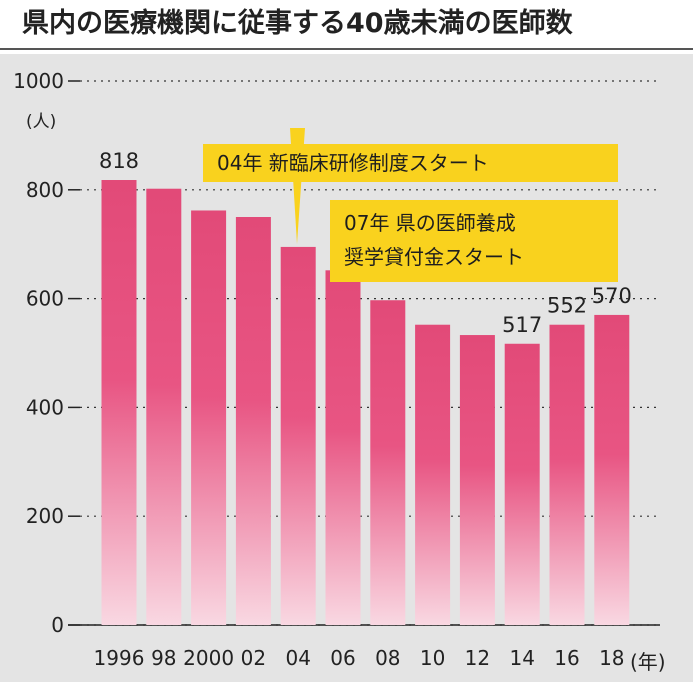 This screenshot has height=682, width=693. What do you see at coordinates (163, 658) in the screenshot?
I see `x-tick-label: 98` at bounding box center [163, 658].